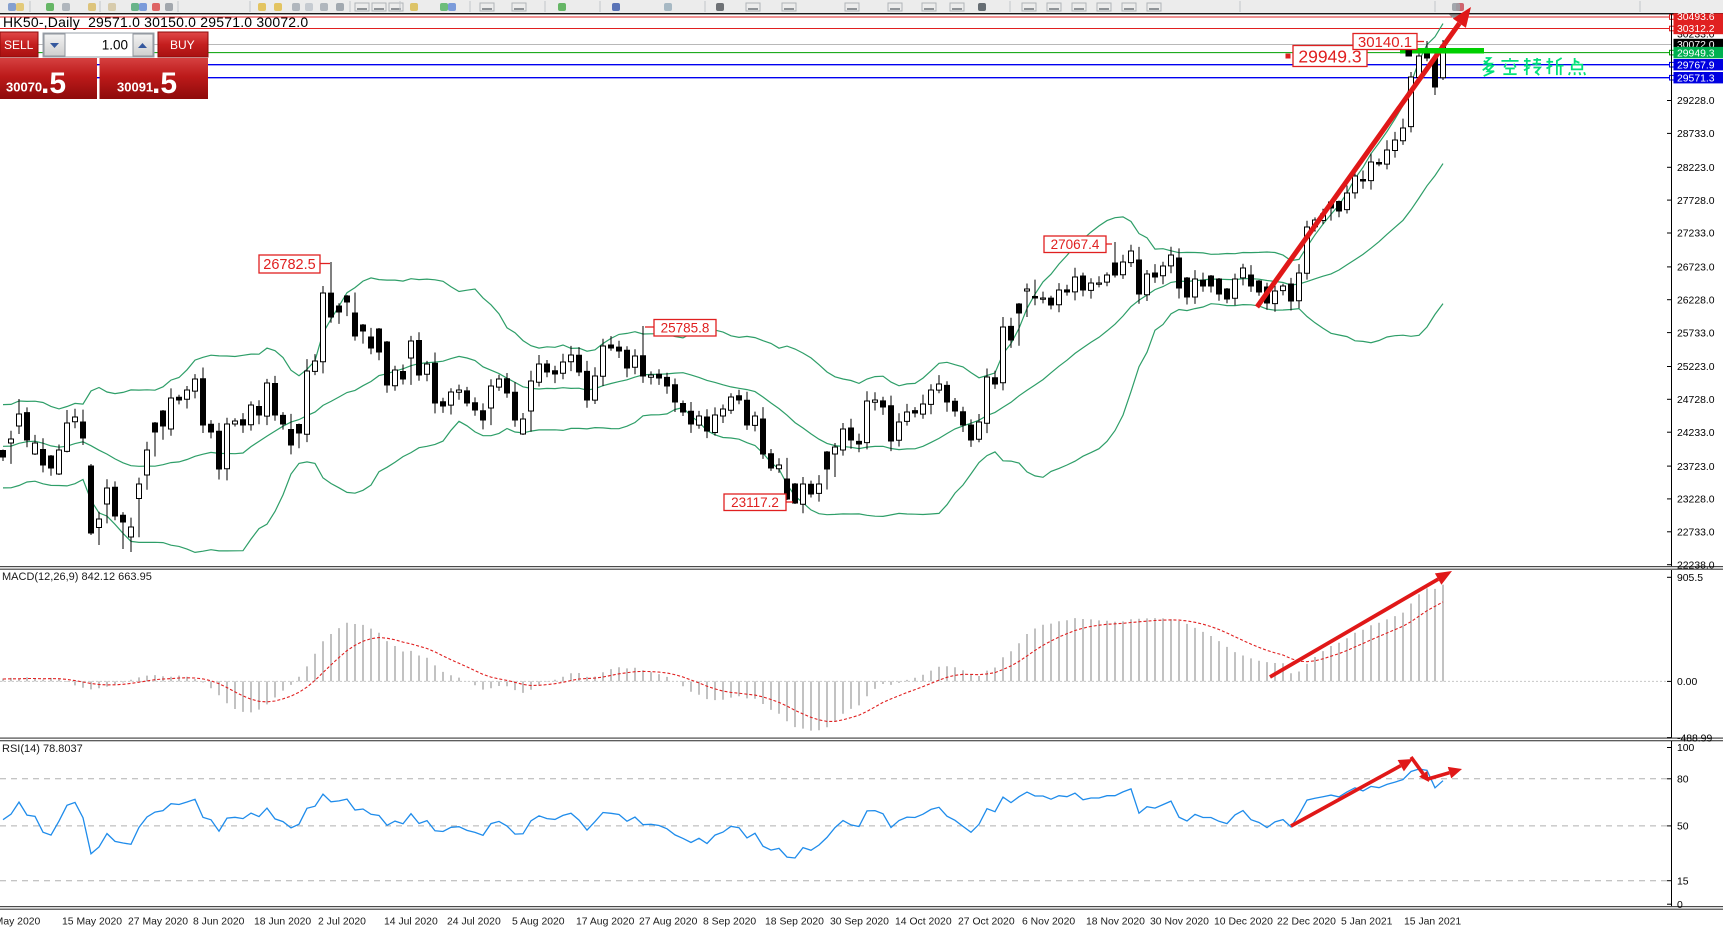 The height and width of the screenshot is (935, 1723). I want to click on svg-text: 15, so click(1683, 881).